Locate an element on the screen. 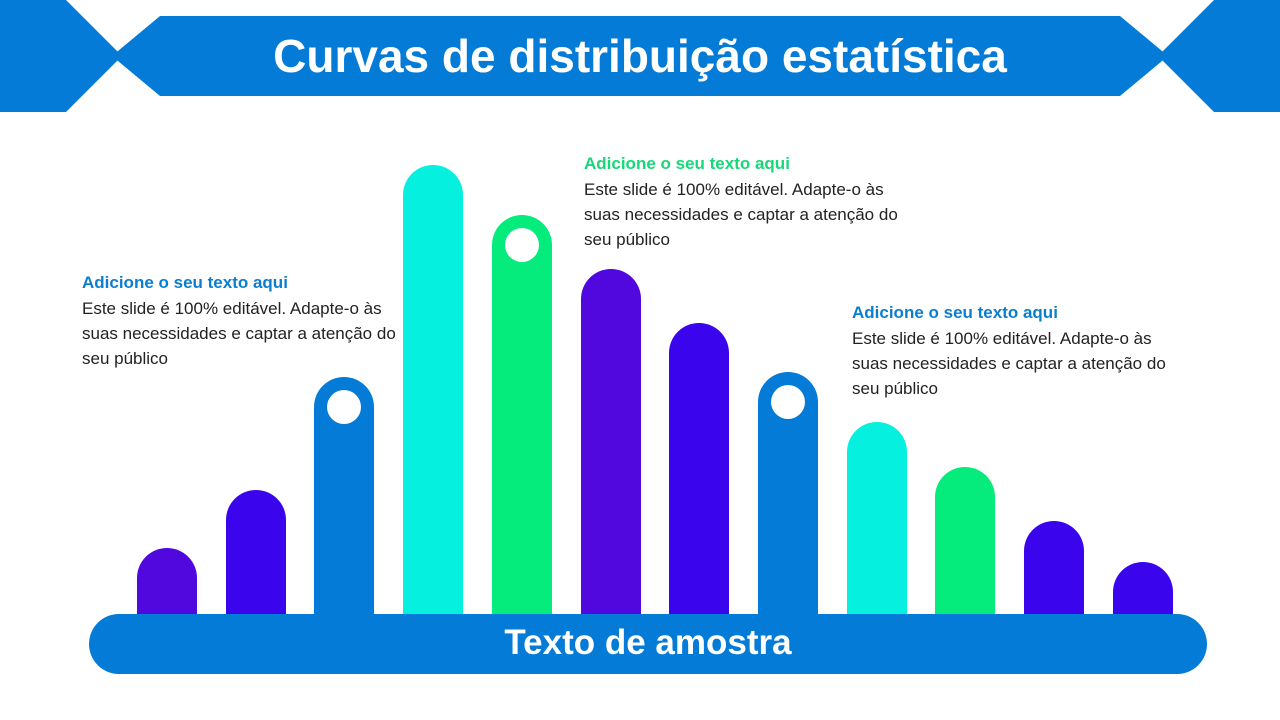 Image resolution: width=1280 pixels, height=720 pixels. ribbon-right-tail is located at coordinates (1219, 56).